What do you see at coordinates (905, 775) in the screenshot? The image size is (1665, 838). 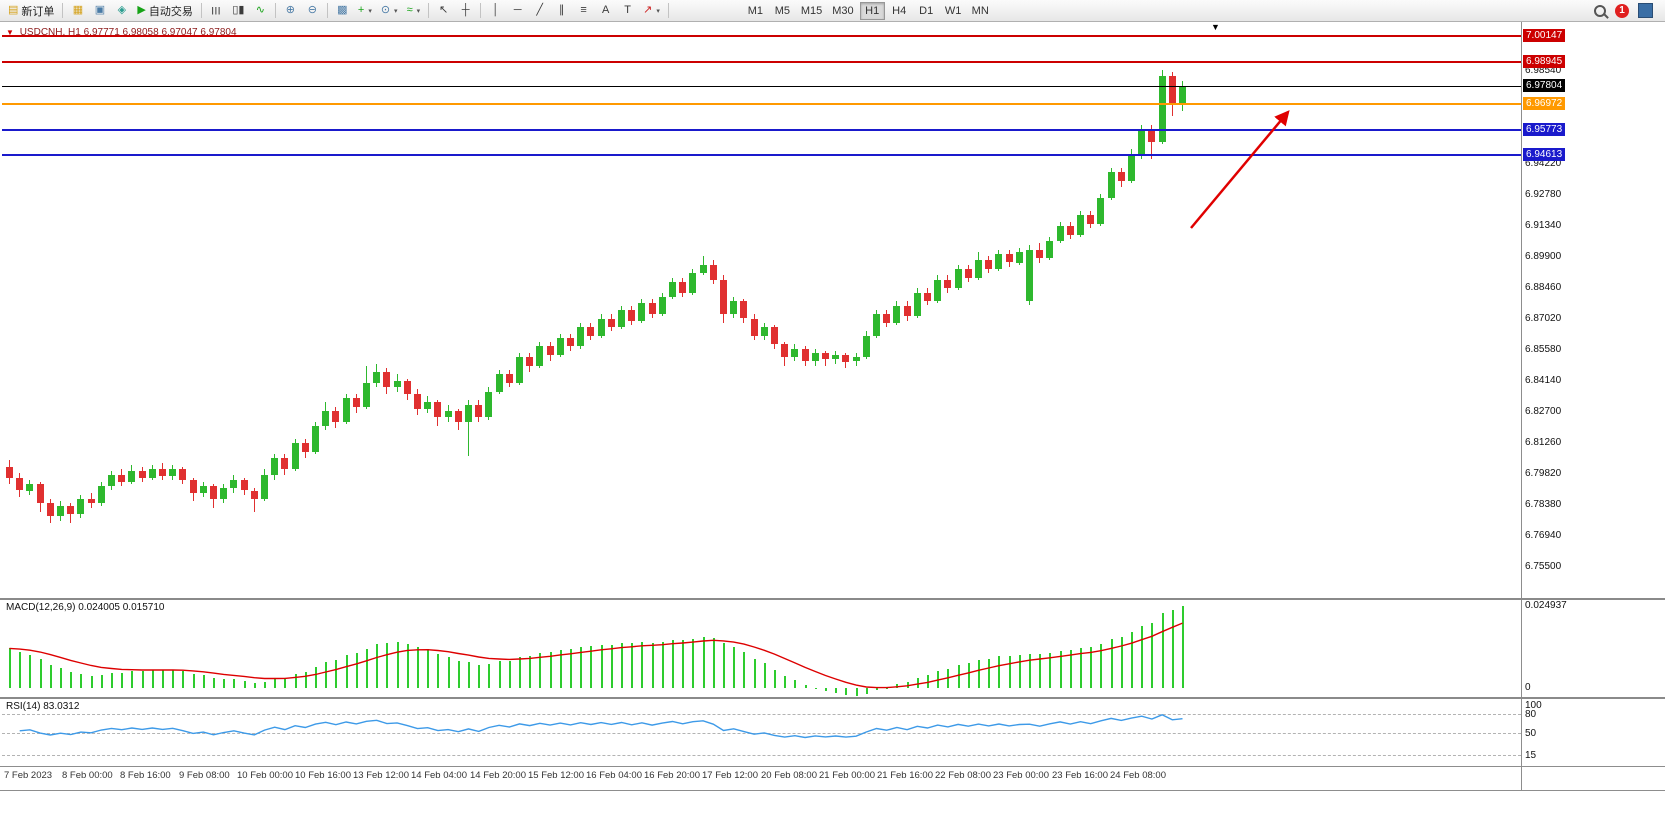 I see `time-axis-label: 21 Feb 16:00` at bounding box center [905, 775].